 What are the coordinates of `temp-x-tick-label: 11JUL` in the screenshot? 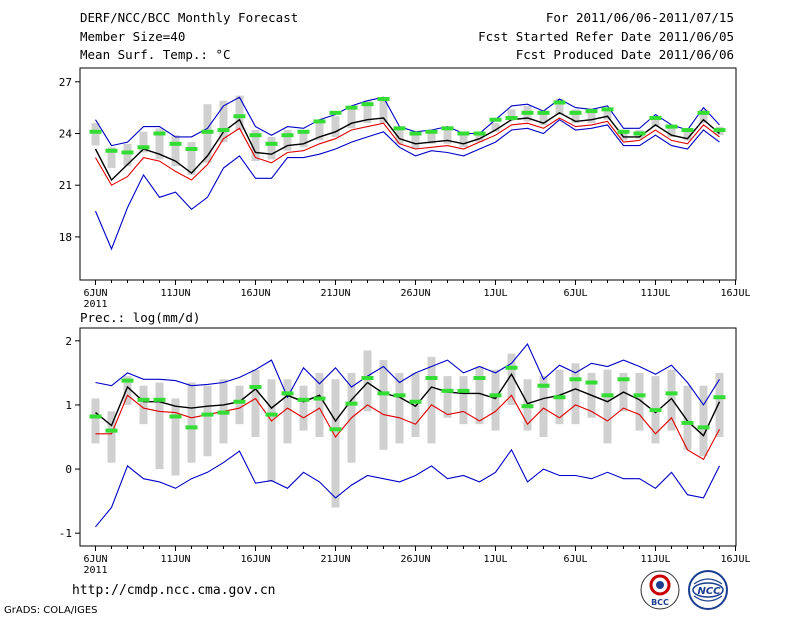 It's located at (655, 293).